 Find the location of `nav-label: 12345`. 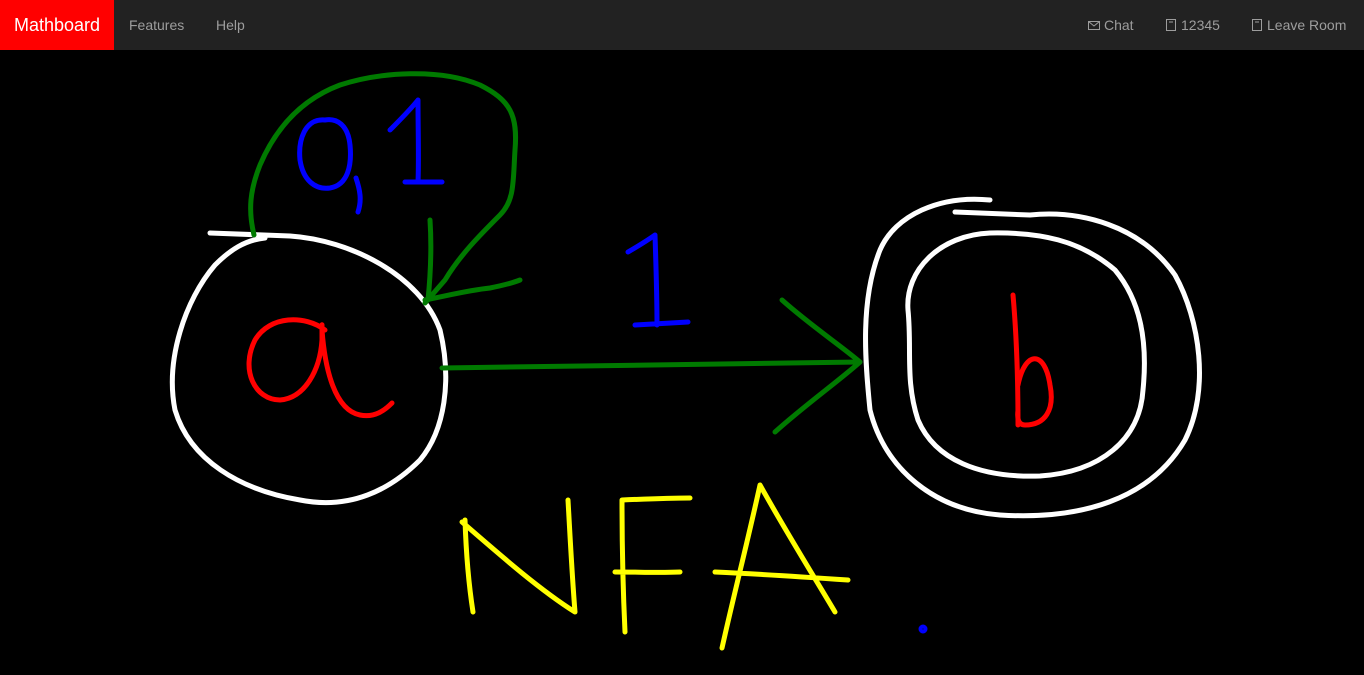

nav-label: 12345 is located at coordinates (1200, 25).